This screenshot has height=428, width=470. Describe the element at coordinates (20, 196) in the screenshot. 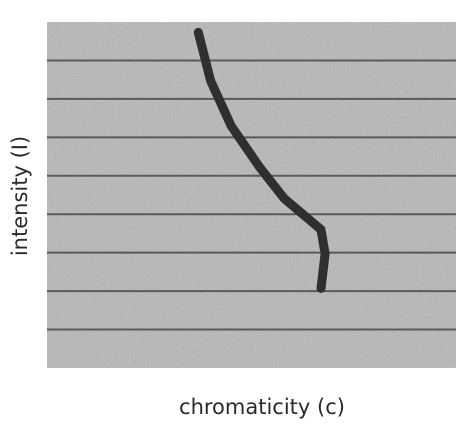

I see `y-axis-label: intensity (I)` at that location.